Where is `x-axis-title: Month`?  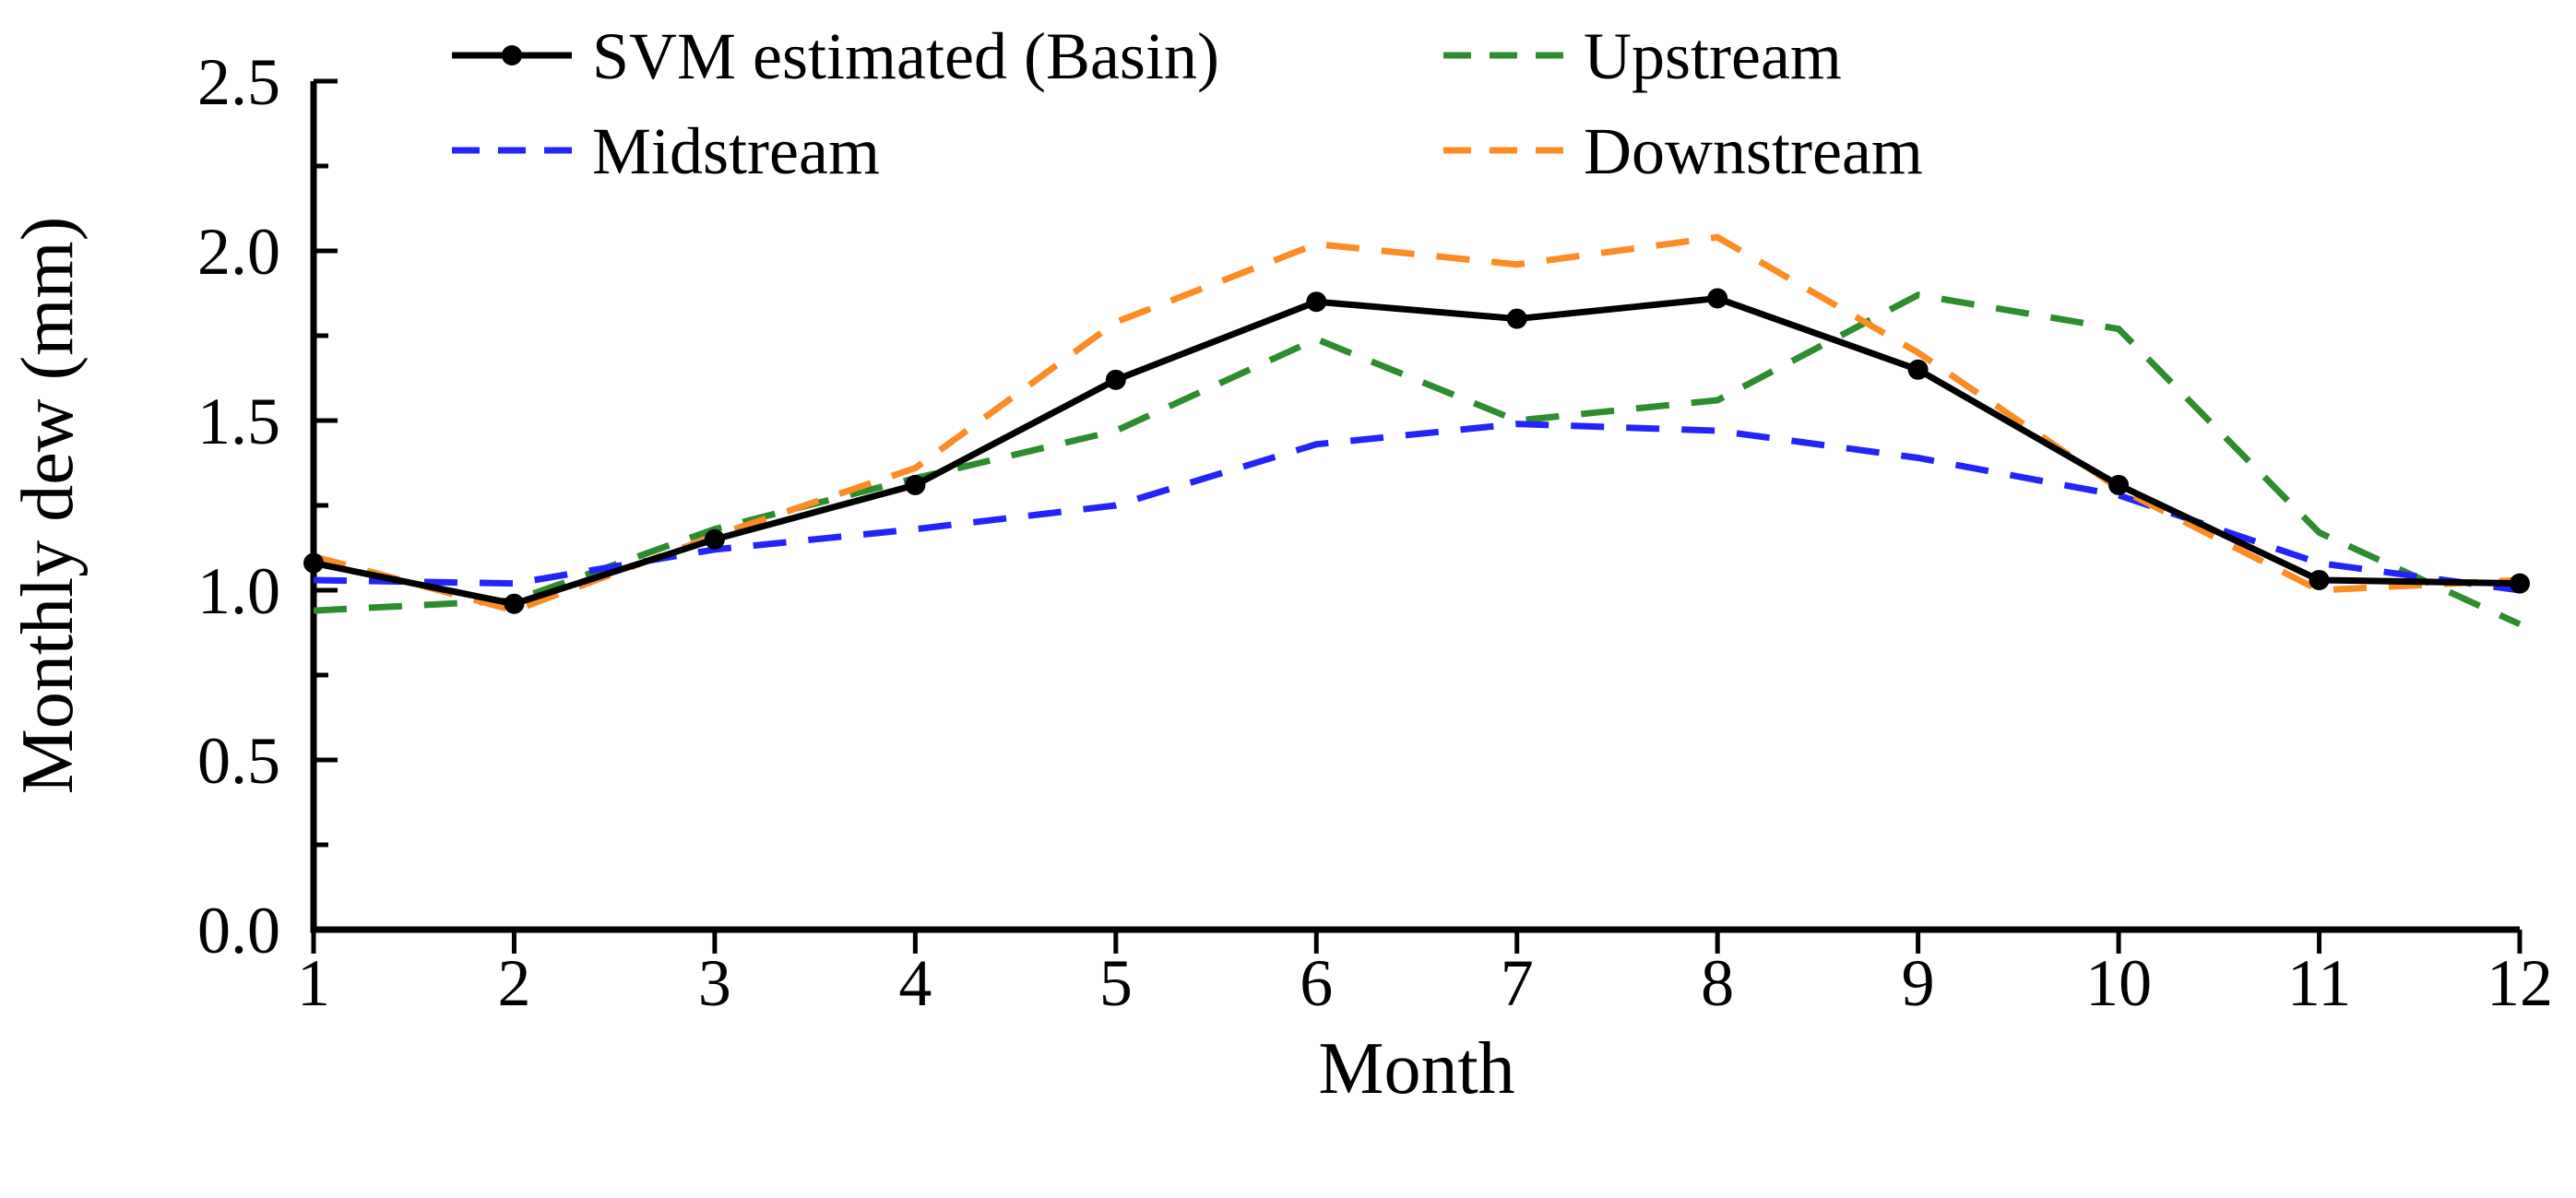
x-axis-title: Month is located at coordinates (1416, 1068).